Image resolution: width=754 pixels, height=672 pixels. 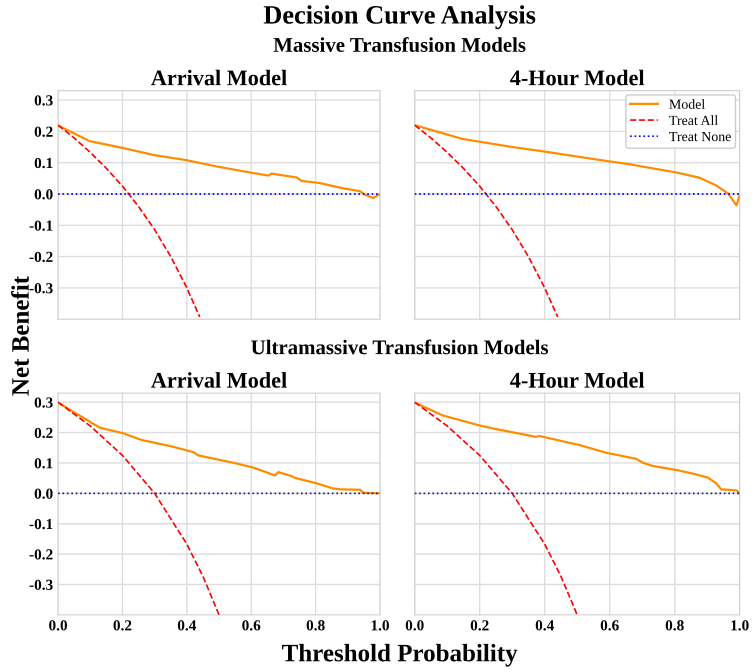 What do you see at coordinates (700, 137) in the screenshot?
I see `legend-label: Treat None` at bounding box center [700, 137].